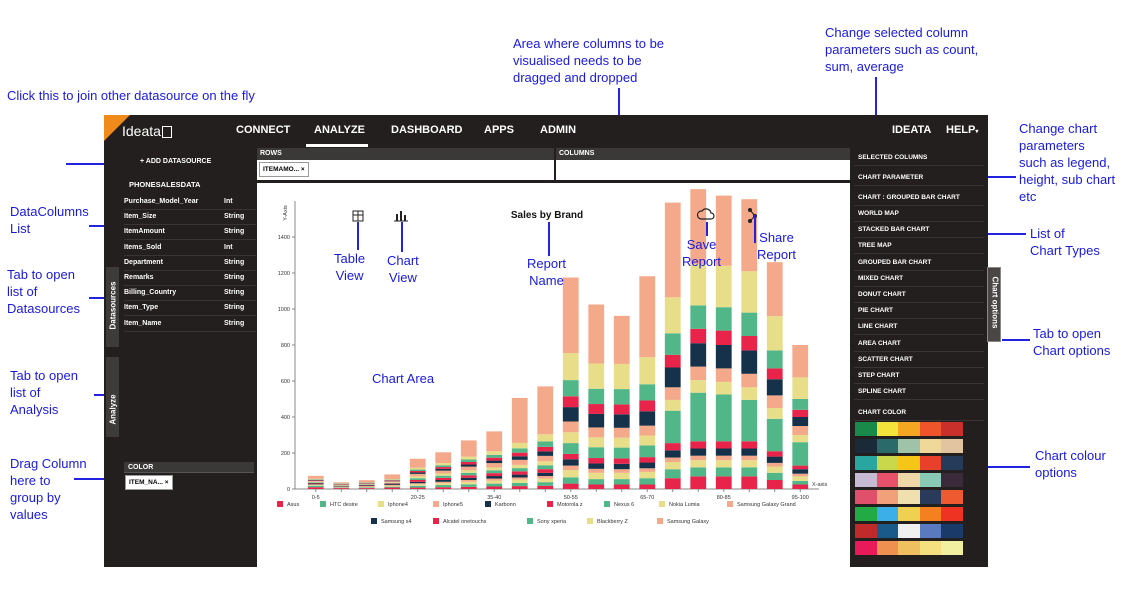 Image resolution: width=1126 pixels, height=595 pixels. Describe the element at coordinates (547, 272) in the screenshot. I see `annotation-report-name: Report Name` at that location.